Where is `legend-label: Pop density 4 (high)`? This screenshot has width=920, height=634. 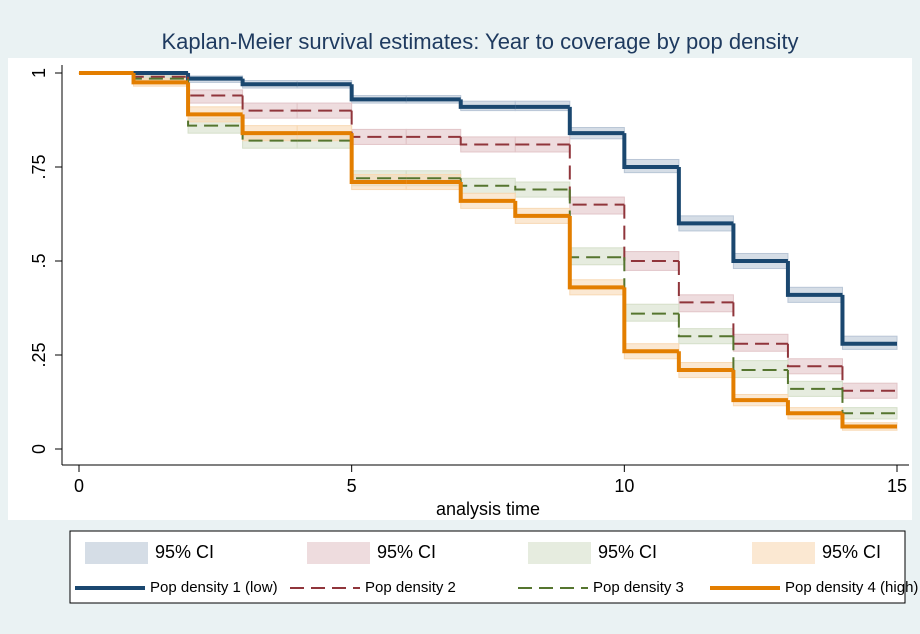 legend-label: Pop density 4 (high) is located at coordinates (851, 587).